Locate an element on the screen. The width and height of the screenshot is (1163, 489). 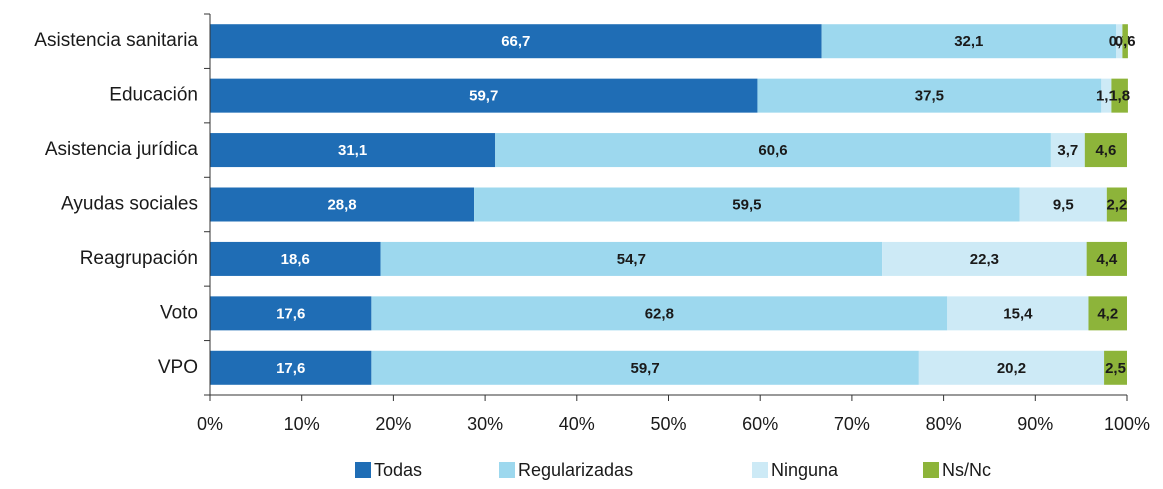
x-tick-label: 50% is located at coordinates (668, 424).